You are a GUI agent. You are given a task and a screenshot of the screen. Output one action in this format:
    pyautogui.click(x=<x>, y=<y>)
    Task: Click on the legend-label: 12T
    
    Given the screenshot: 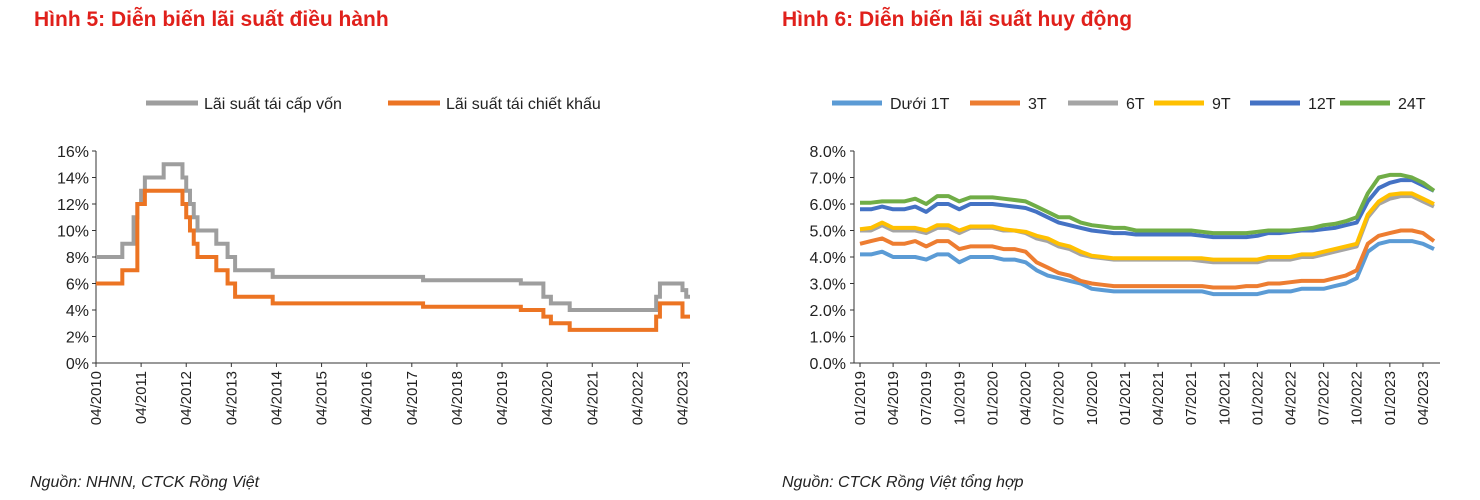 What is the action you would take?
    pyautogui.click(x=1322, y=104)
    